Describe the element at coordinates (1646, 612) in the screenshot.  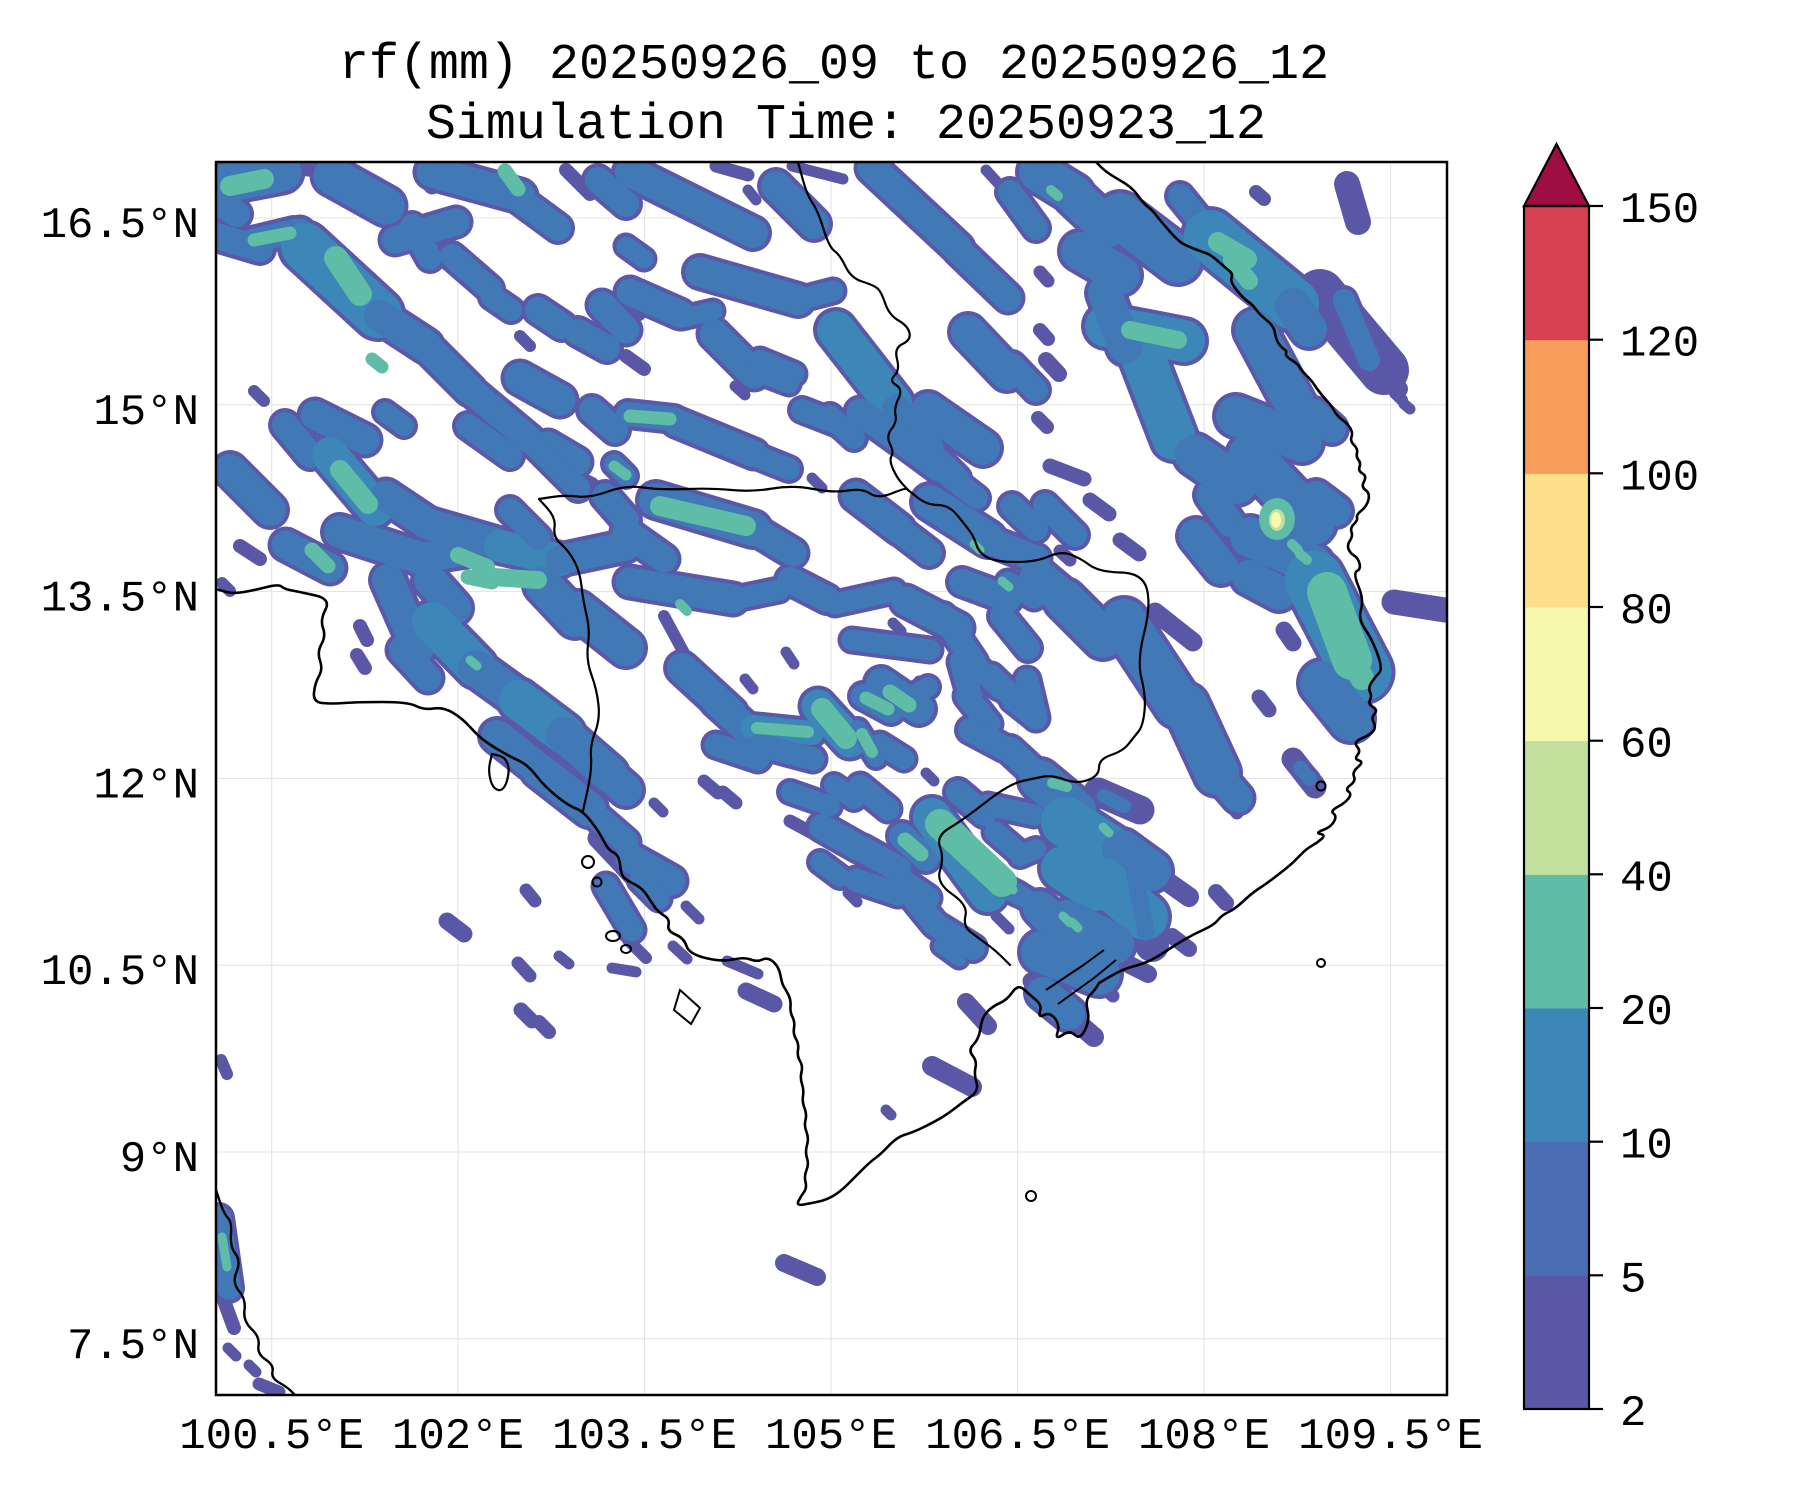
I see `svg-text: 80` at that location.